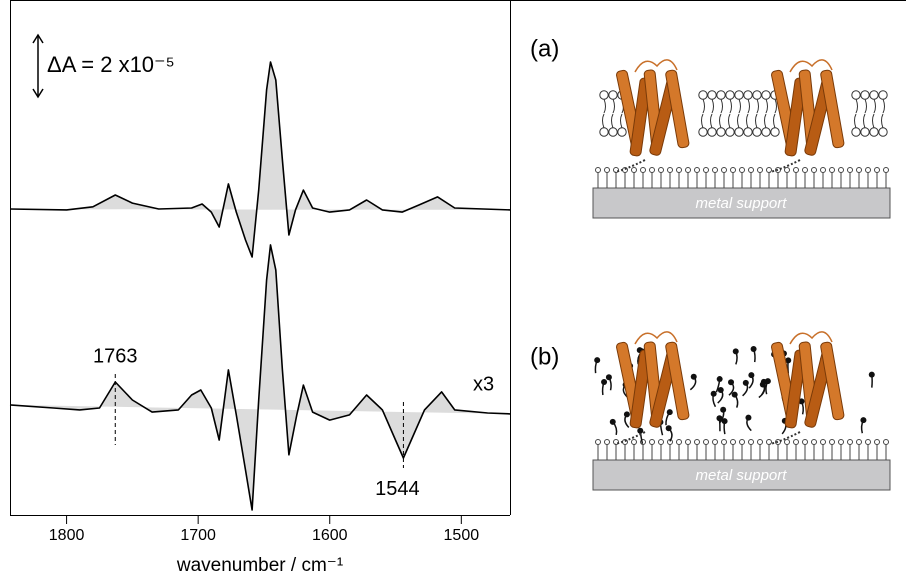  I want to click on panel-label: (b), so click(544, 356).